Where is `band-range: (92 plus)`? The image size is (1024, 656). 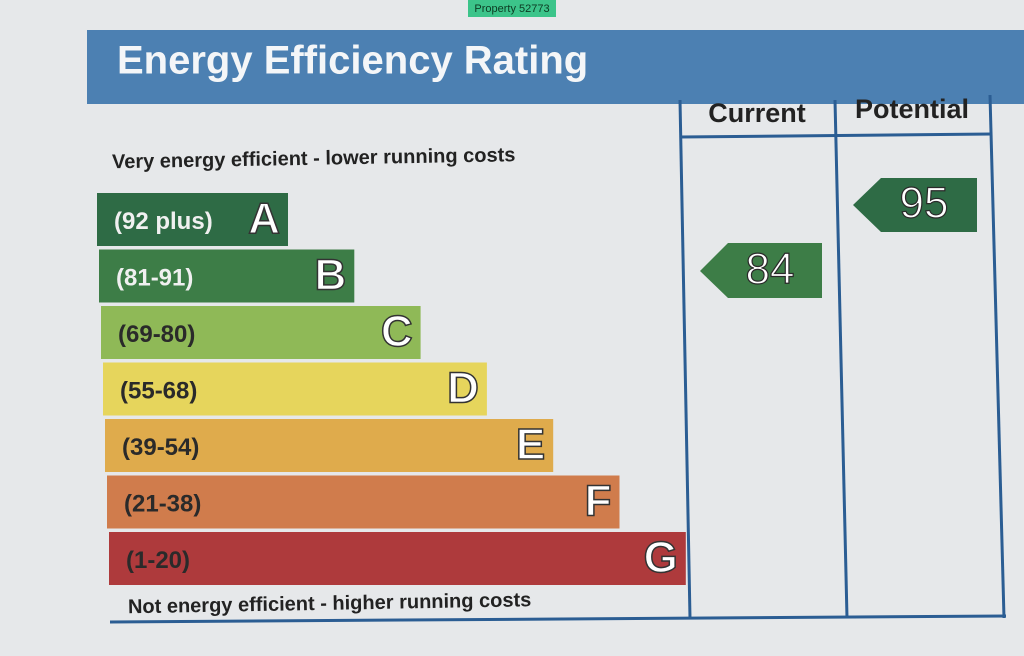
band-range: (92 plus) is located at coordinates (163, 221).